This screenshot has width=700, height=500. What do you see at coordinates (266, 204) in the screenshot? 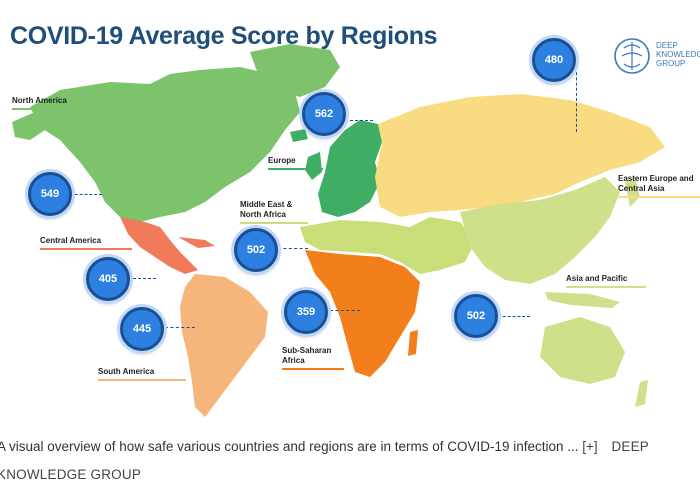
I see `label-mena-line-1: Middle East &` at bounding box center [266, 204].